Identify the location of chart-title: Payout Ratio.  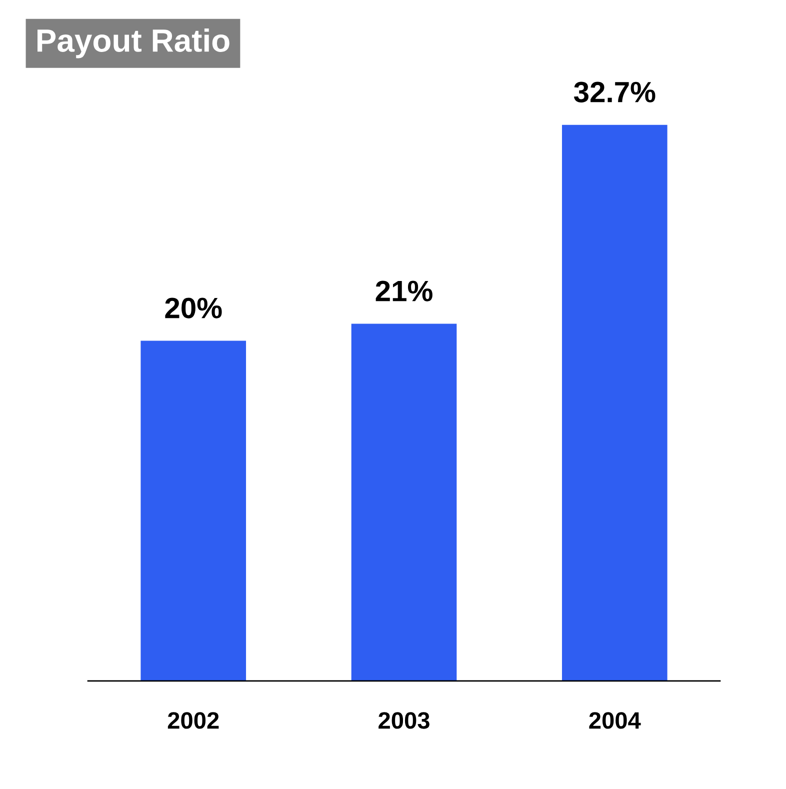
(134, 43).